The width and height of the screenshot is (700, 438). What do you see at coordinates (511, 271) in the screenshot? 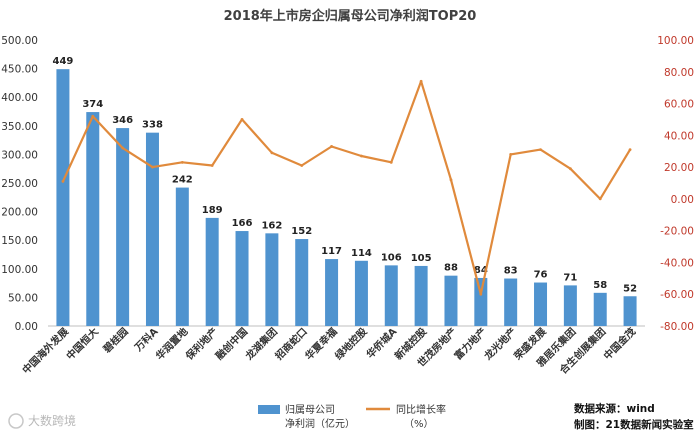
I see `bar-value-label: 83` at bounding box center [511, 271].